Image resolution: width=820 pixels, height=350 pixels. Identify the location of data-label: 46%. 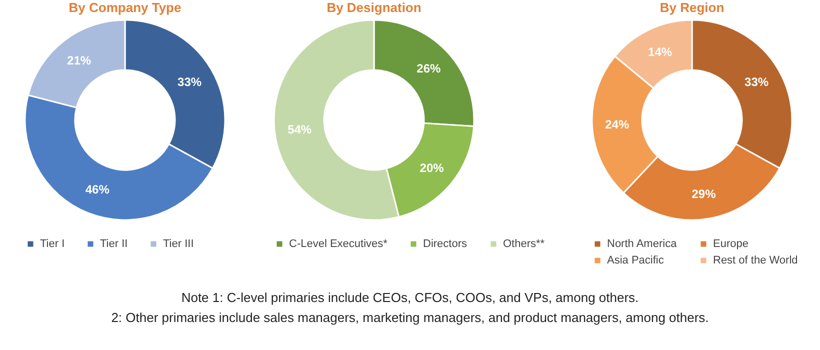
(97, 189).